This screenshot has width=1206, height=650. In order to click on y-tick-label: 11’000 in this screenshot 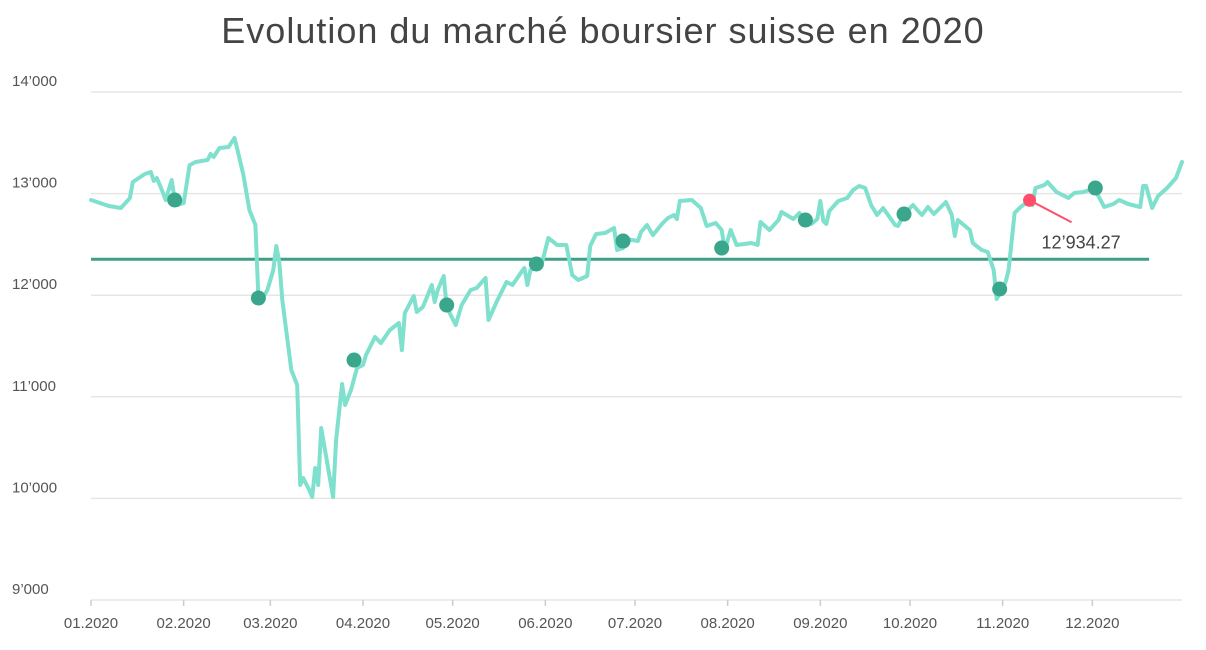, I will do `click(34, 386)`.